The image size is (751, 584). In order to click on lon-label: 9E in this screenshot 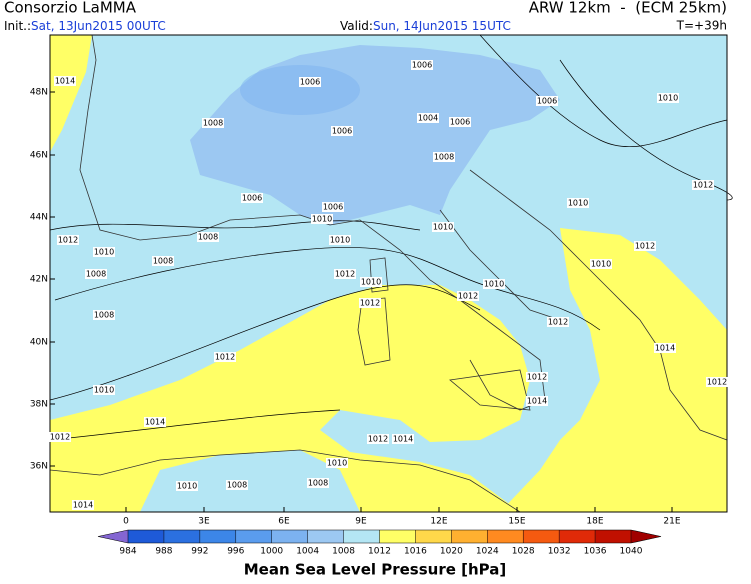, I will do `click(361, 522)`.